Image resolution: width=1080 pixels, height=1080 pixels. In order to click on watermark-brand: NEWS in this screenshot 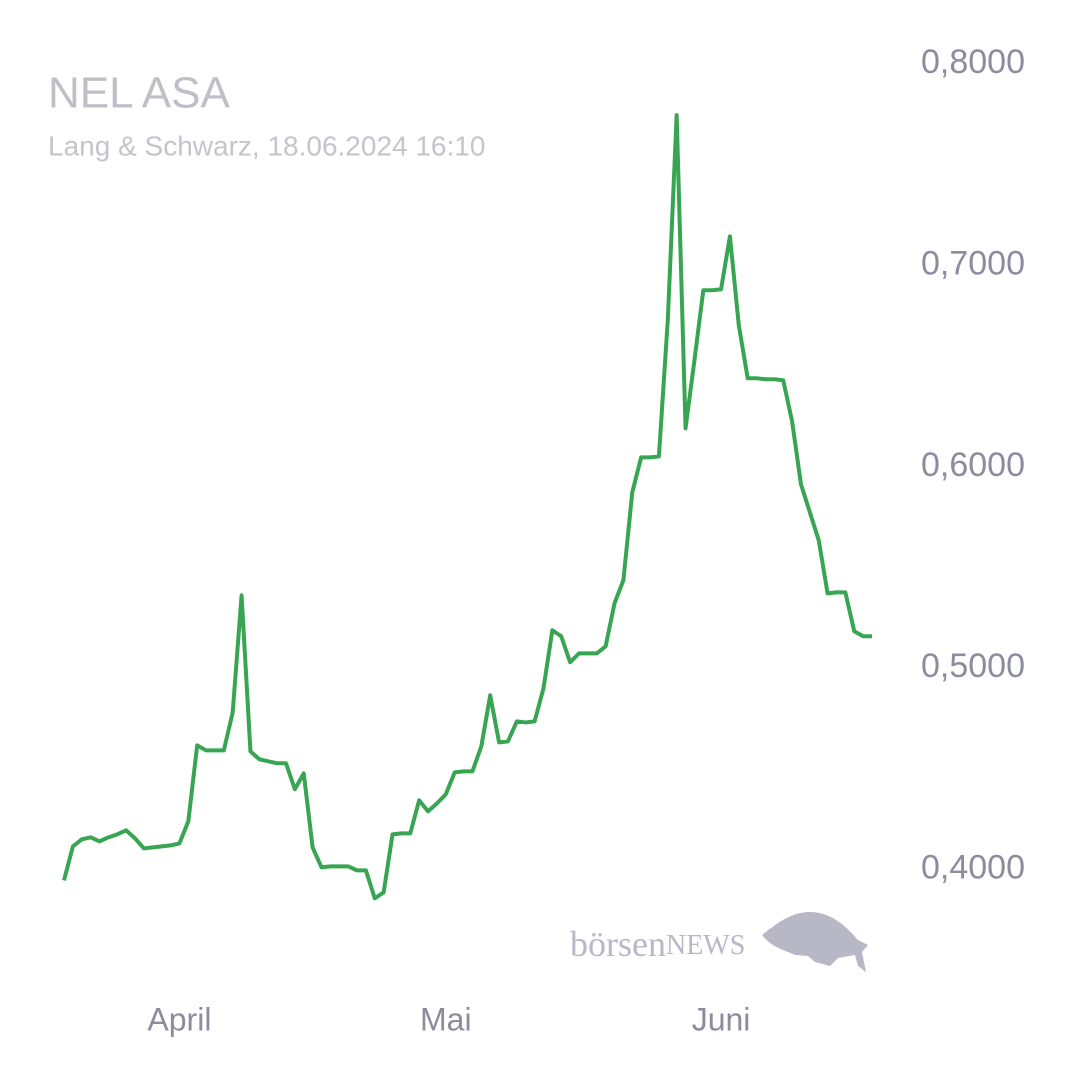, I will do `click(705, 945)`.